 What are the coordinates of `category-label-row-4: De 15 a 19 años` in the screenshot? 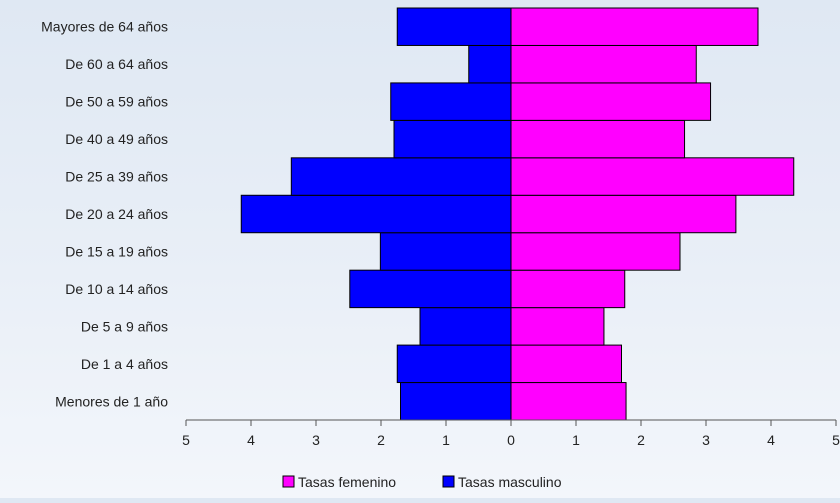 It's located at (116, 251).